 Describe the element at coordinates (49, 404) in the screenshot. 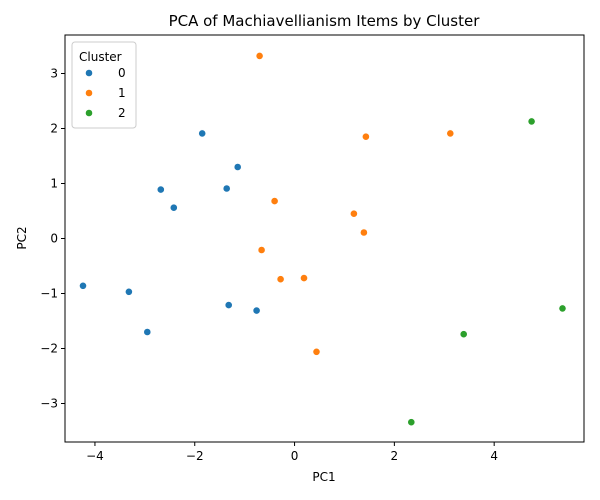

I see `y-tick-label: −3` at that location.